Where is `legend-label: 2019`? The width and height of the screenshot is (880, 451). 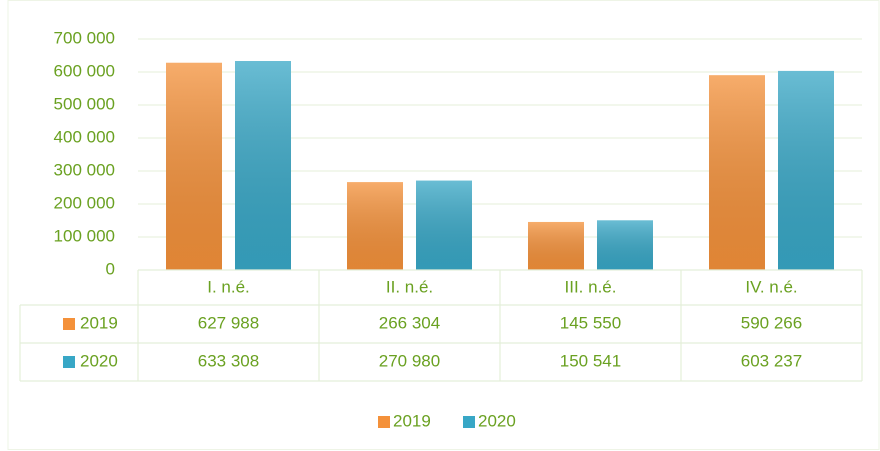
legend-label: 2019 is located at coordinates (412, 420).